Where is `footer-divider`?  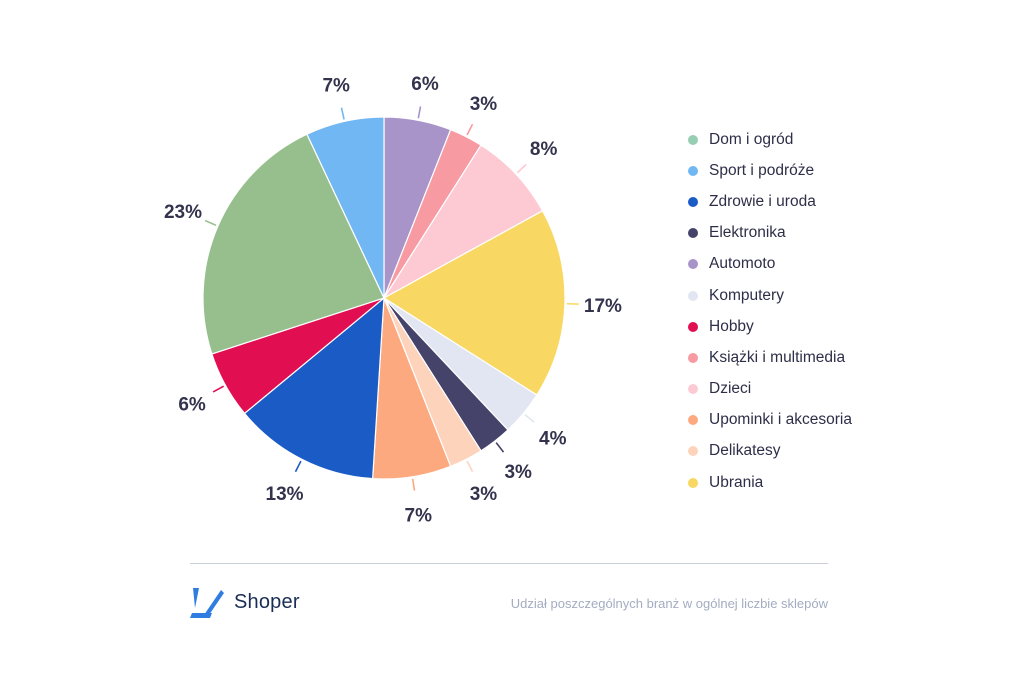 footer-divider is located at coordinates (509, 563).